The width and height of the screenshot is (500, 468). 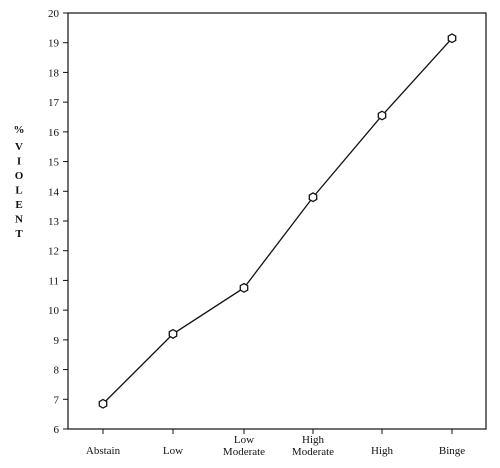 What do you see at coordinates (19, 176) in the screenshot?
I see `y-axis-label-char: O` at bounding box center [19, 176].